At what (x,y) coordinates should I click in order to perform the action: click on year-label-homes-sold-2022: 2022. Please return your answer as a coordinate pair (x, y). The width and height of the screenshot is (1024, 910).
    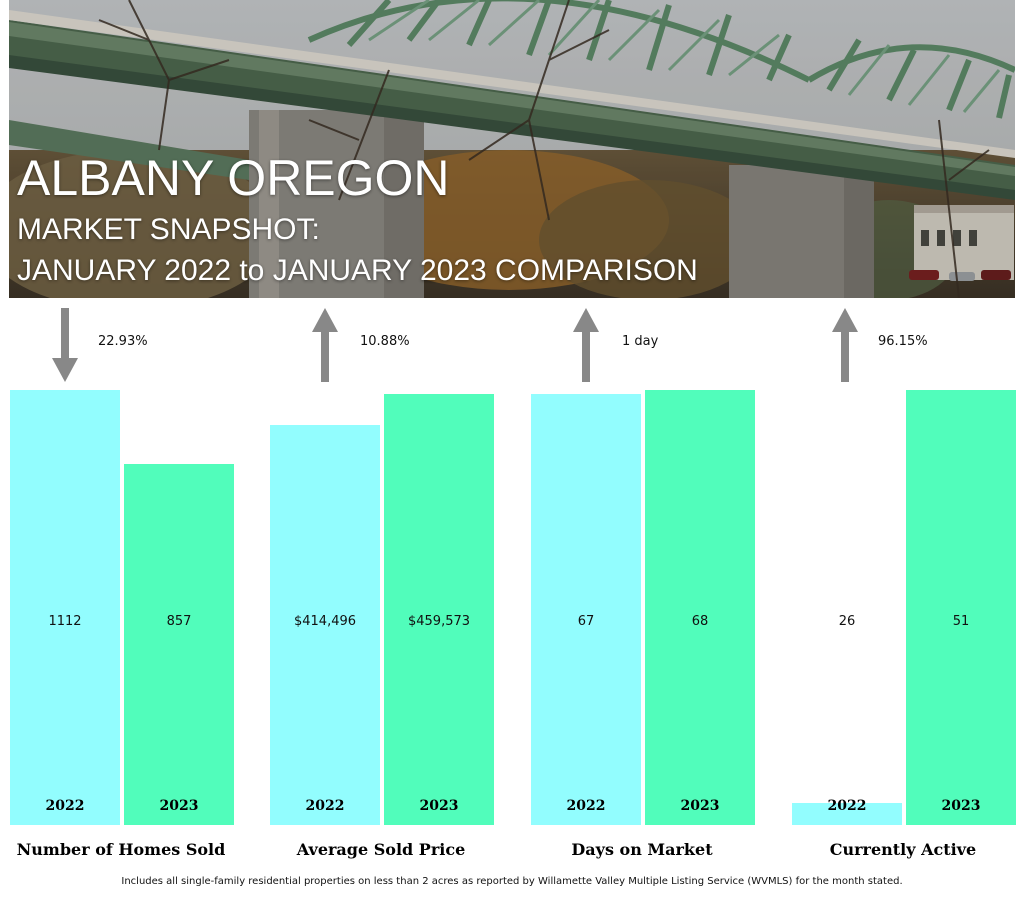
    Looking at the image, I should click on (65, 806).